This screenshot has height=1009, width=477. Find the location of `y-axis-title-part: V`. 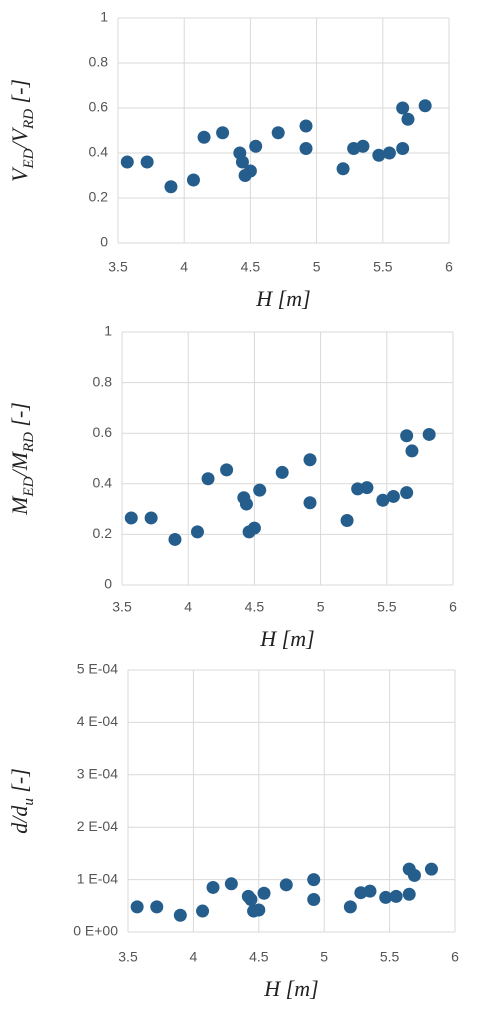

y-axis-title-part: V is located at coordinates (19, 174).